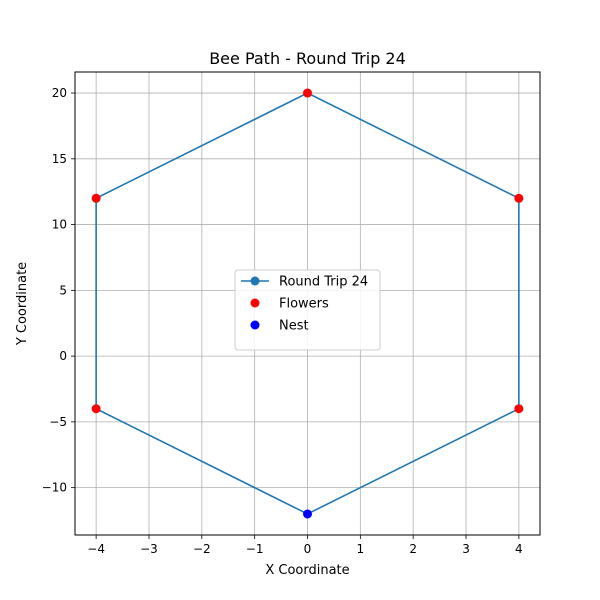 This screenshot has width=600, height=600. What do you see at coordinates (96, 549) in the screenshot?
I see `x-tick-label: −4` at bounding box center [96, 549].